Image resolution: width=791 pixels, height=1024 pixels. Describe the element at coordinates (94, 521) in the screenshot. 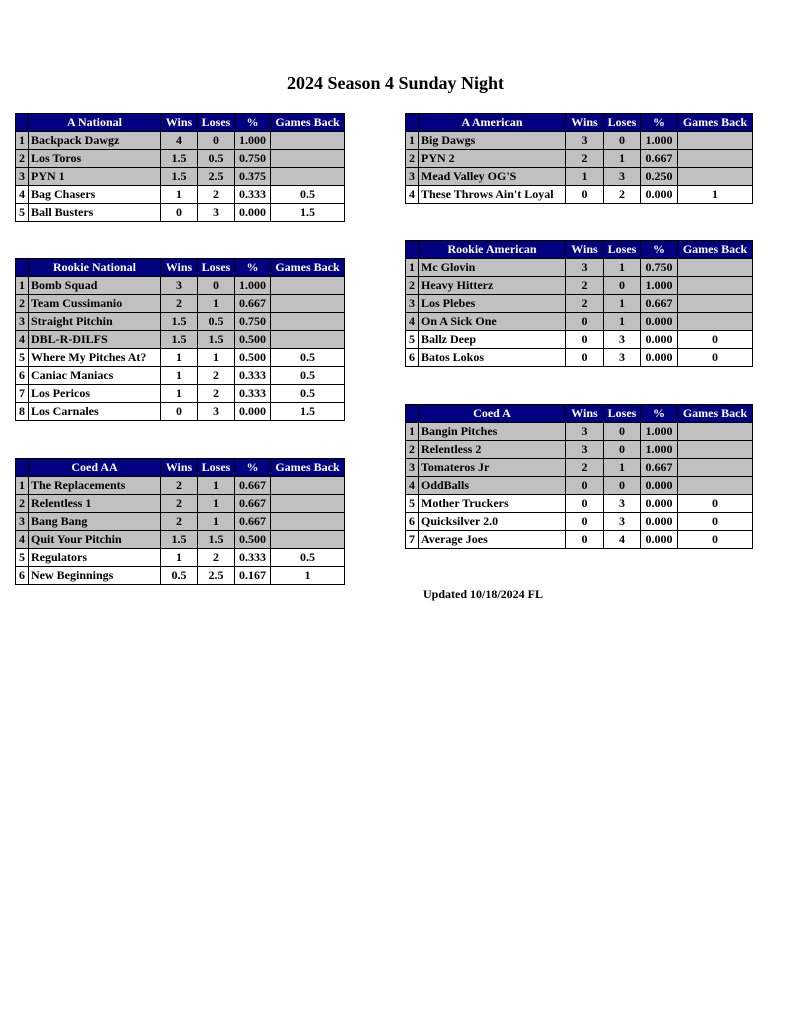

I see `team-cell: Bang Bang` at that location.